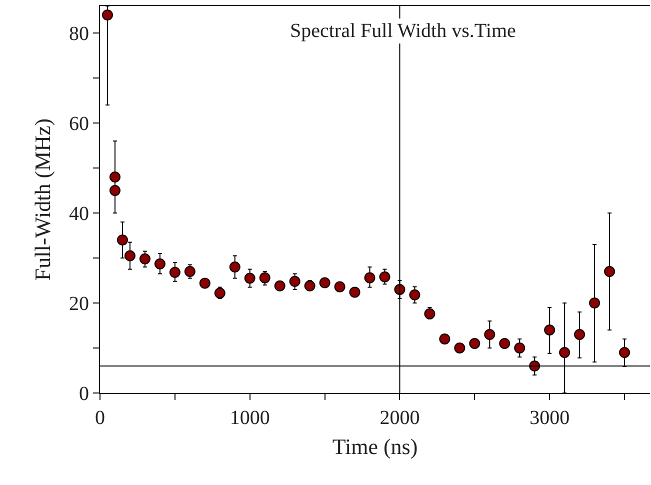 The image size is (651, 485). Describe the element at coordinates (42, 199) in the screenshot. I see `y-axis-title: Full-Width (MHz)` at that location.